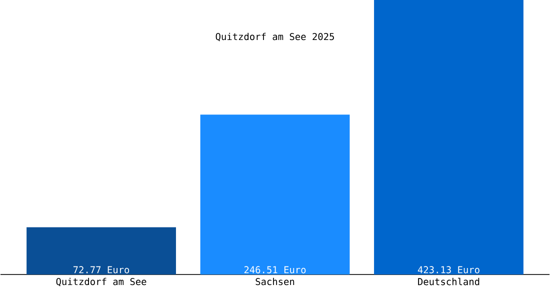 This screenshot has width=550, height=289. Describe the element at coordinates (449, 270) in the screenshot. I see `data-label: 423.13 Euro` at that location.